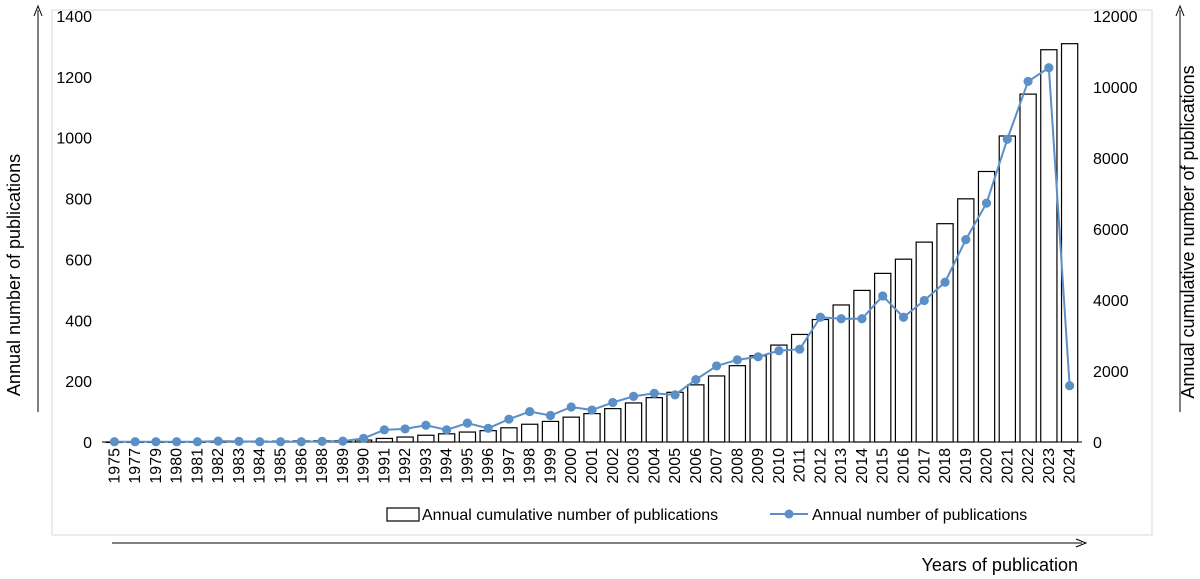 Image resolution: width=1200 pixels, height=579 pixels. I want to click on legend-line-label: Annual number of publications, so click(919, 515).